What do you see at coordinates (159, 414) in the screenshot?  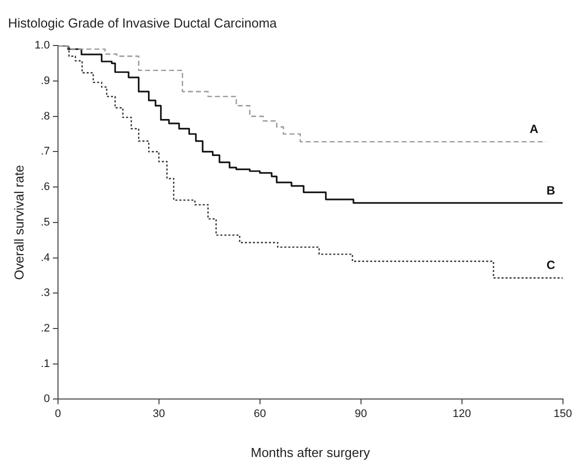 I see `x-tick-label: 30` at bounding box center [159, 414].